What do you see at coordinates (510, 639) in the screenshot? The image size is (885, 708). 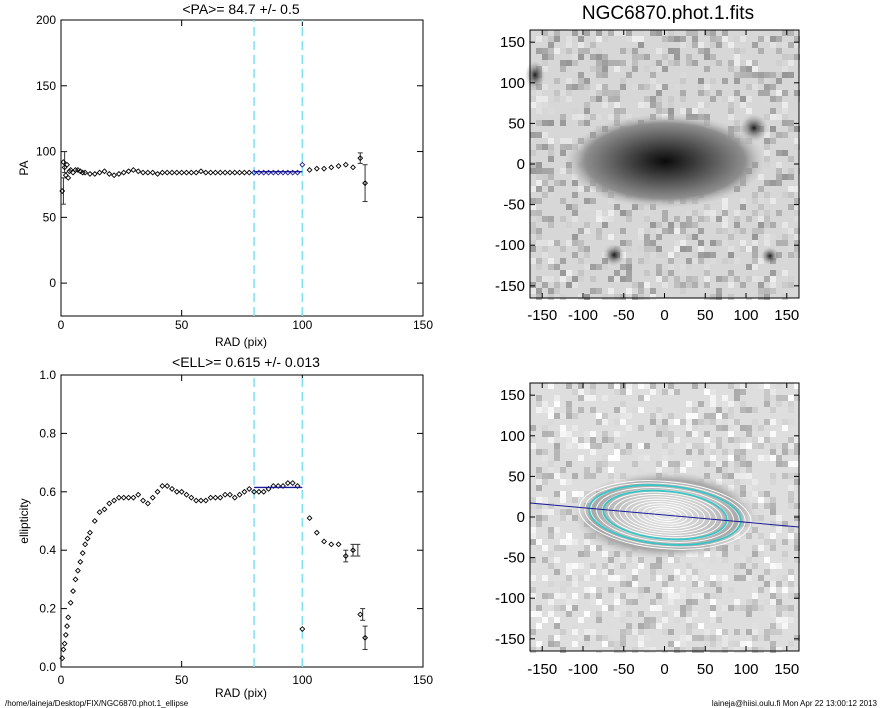 I see `image-ytick-label: -150` at bounding box center [510, 639].